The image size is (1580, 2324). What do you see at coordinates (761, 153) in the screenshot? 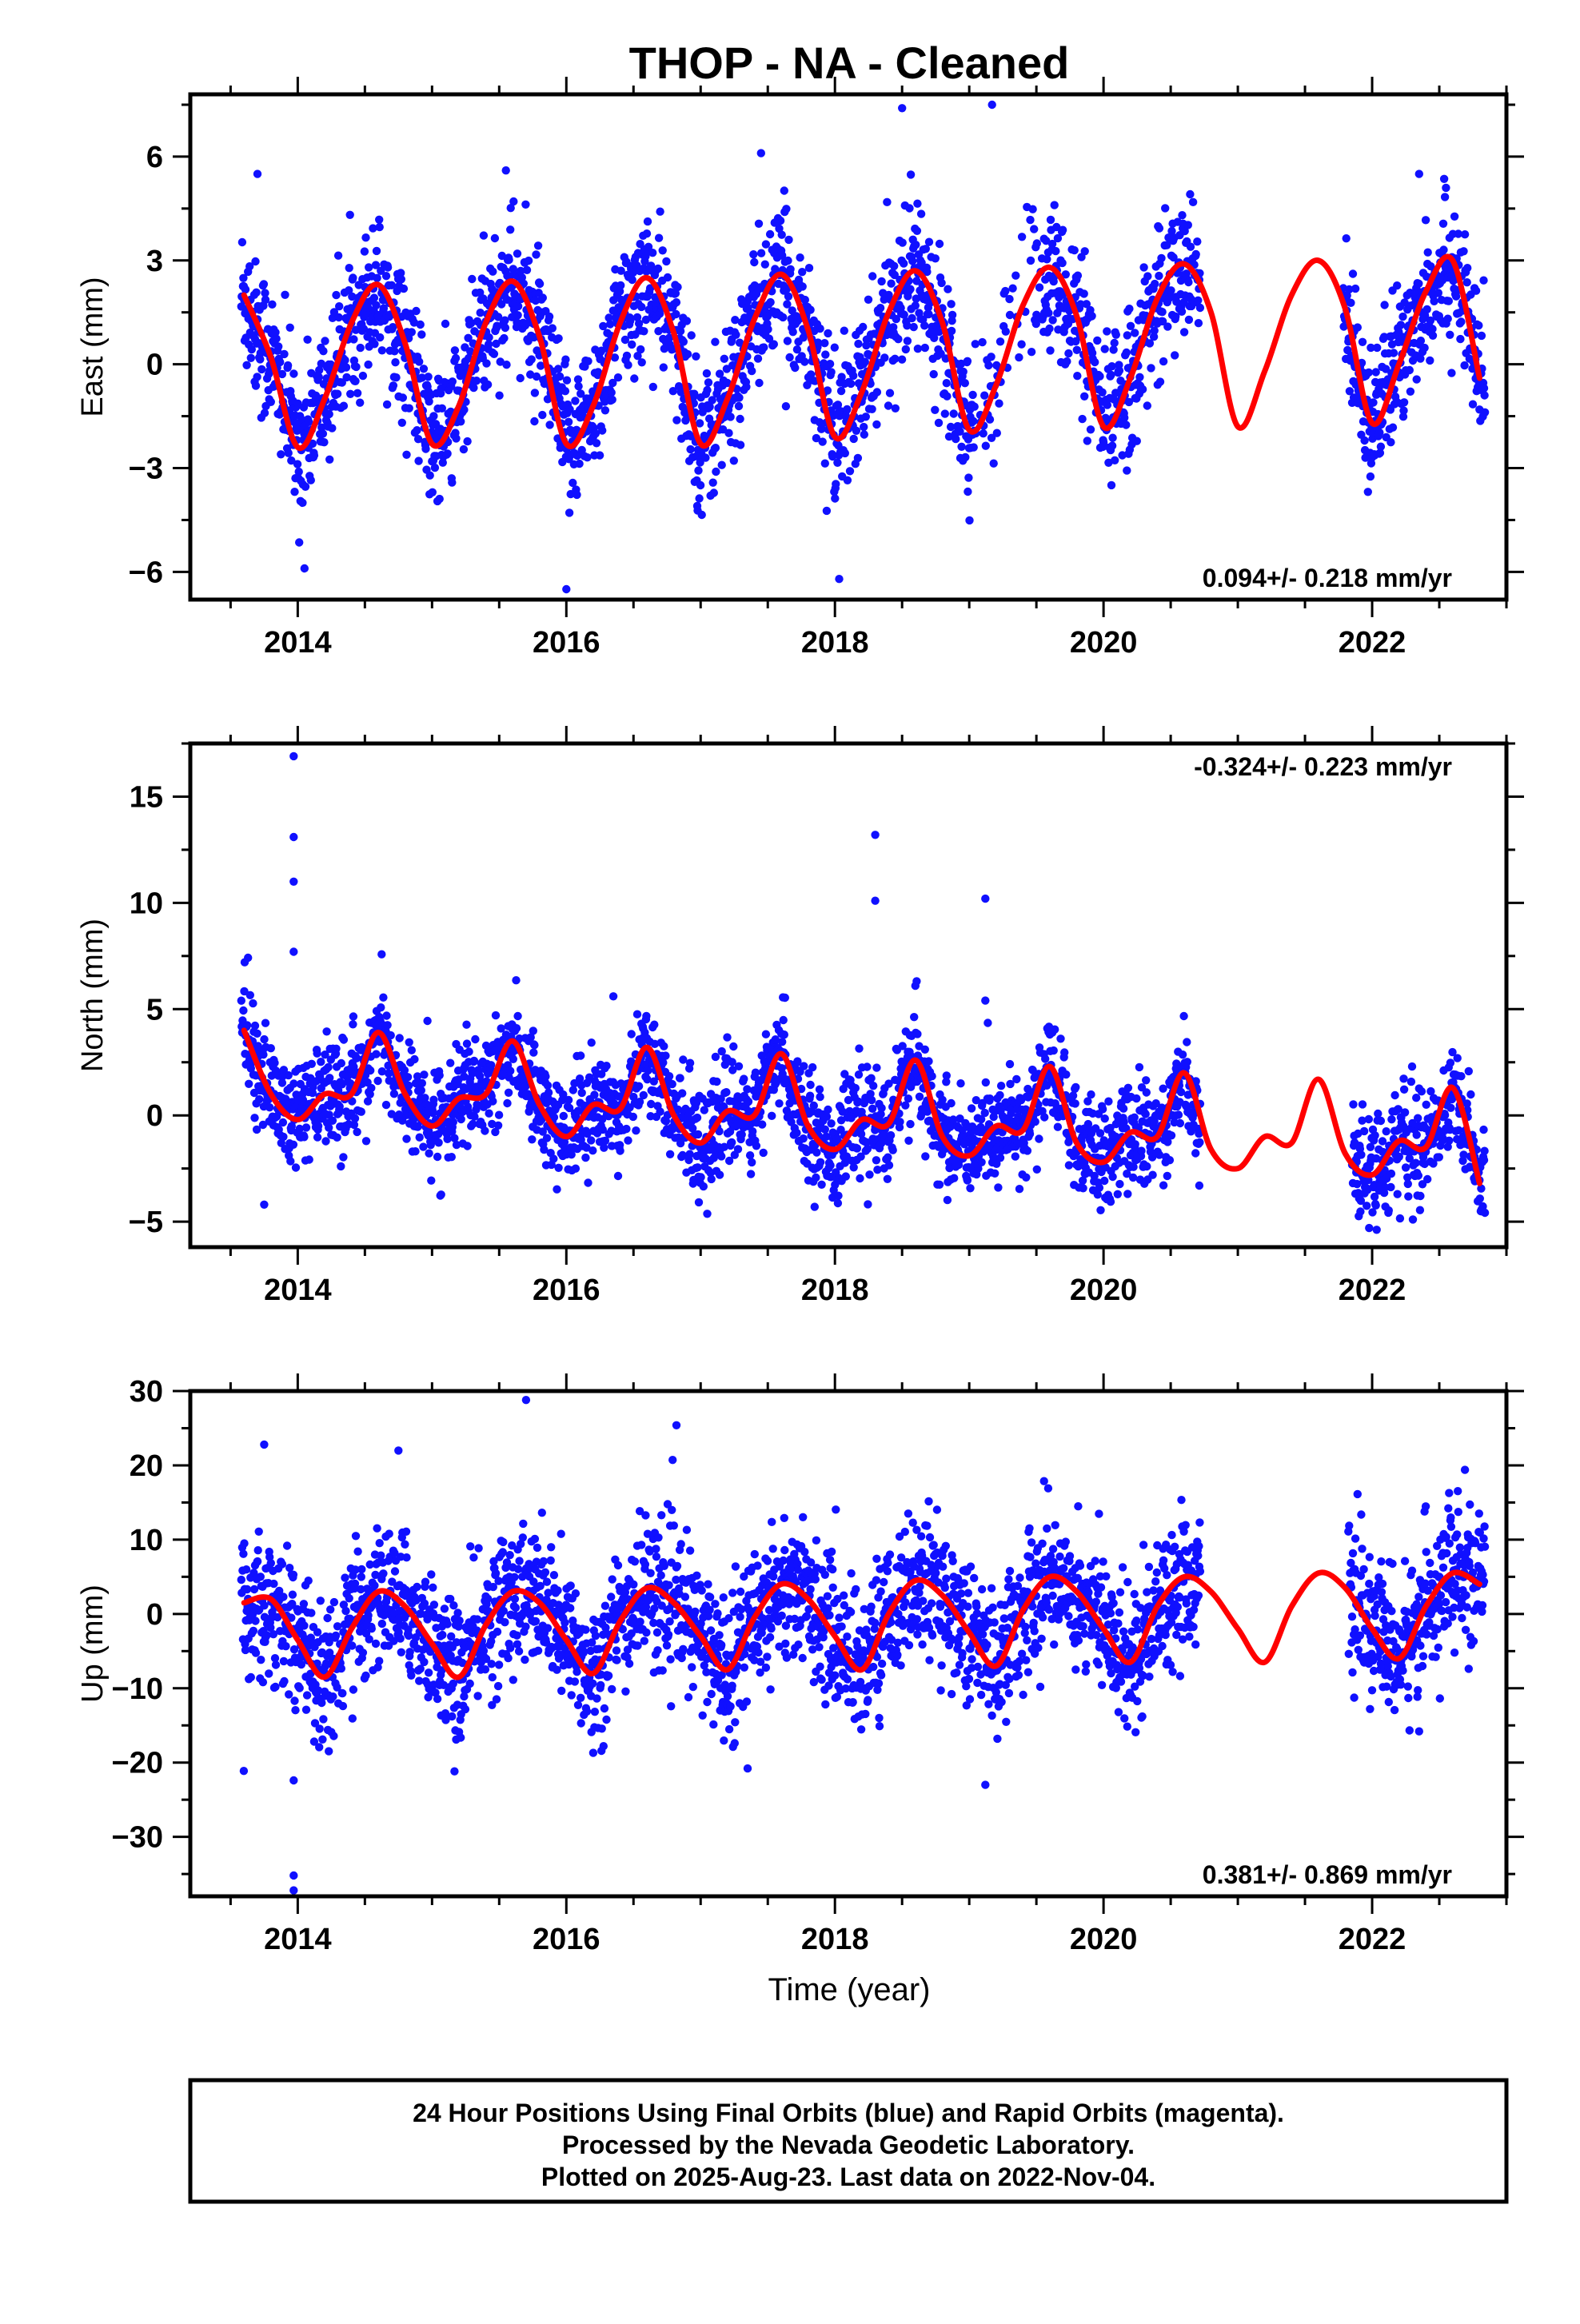
I see `east-outlier-point` at bounding box center [761, 153].